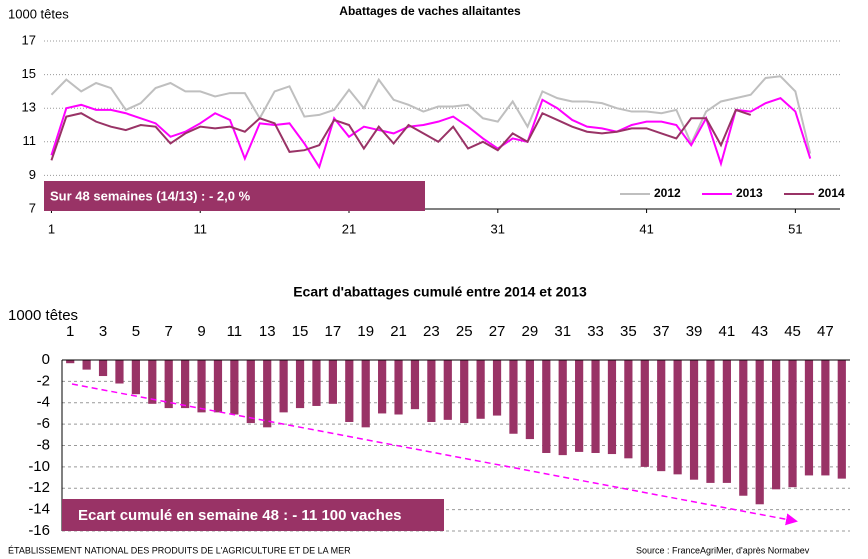 This screenshot has height=559, width=868. What do you see at coordinates (43, 423) in the screenshot?
I see `y-tick-label: -6` at bounding box center [43, 423].